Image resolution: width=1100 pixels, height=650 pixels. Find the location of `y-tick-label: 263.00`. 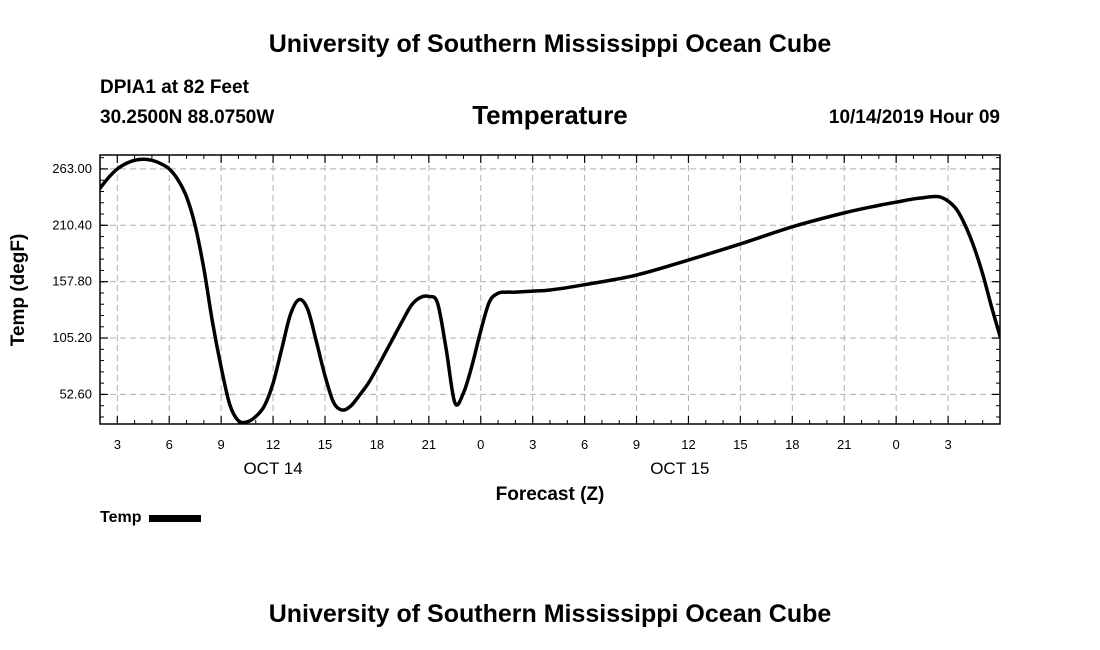

y-tick-label: 263.00 is located at coordinates (72, 168).